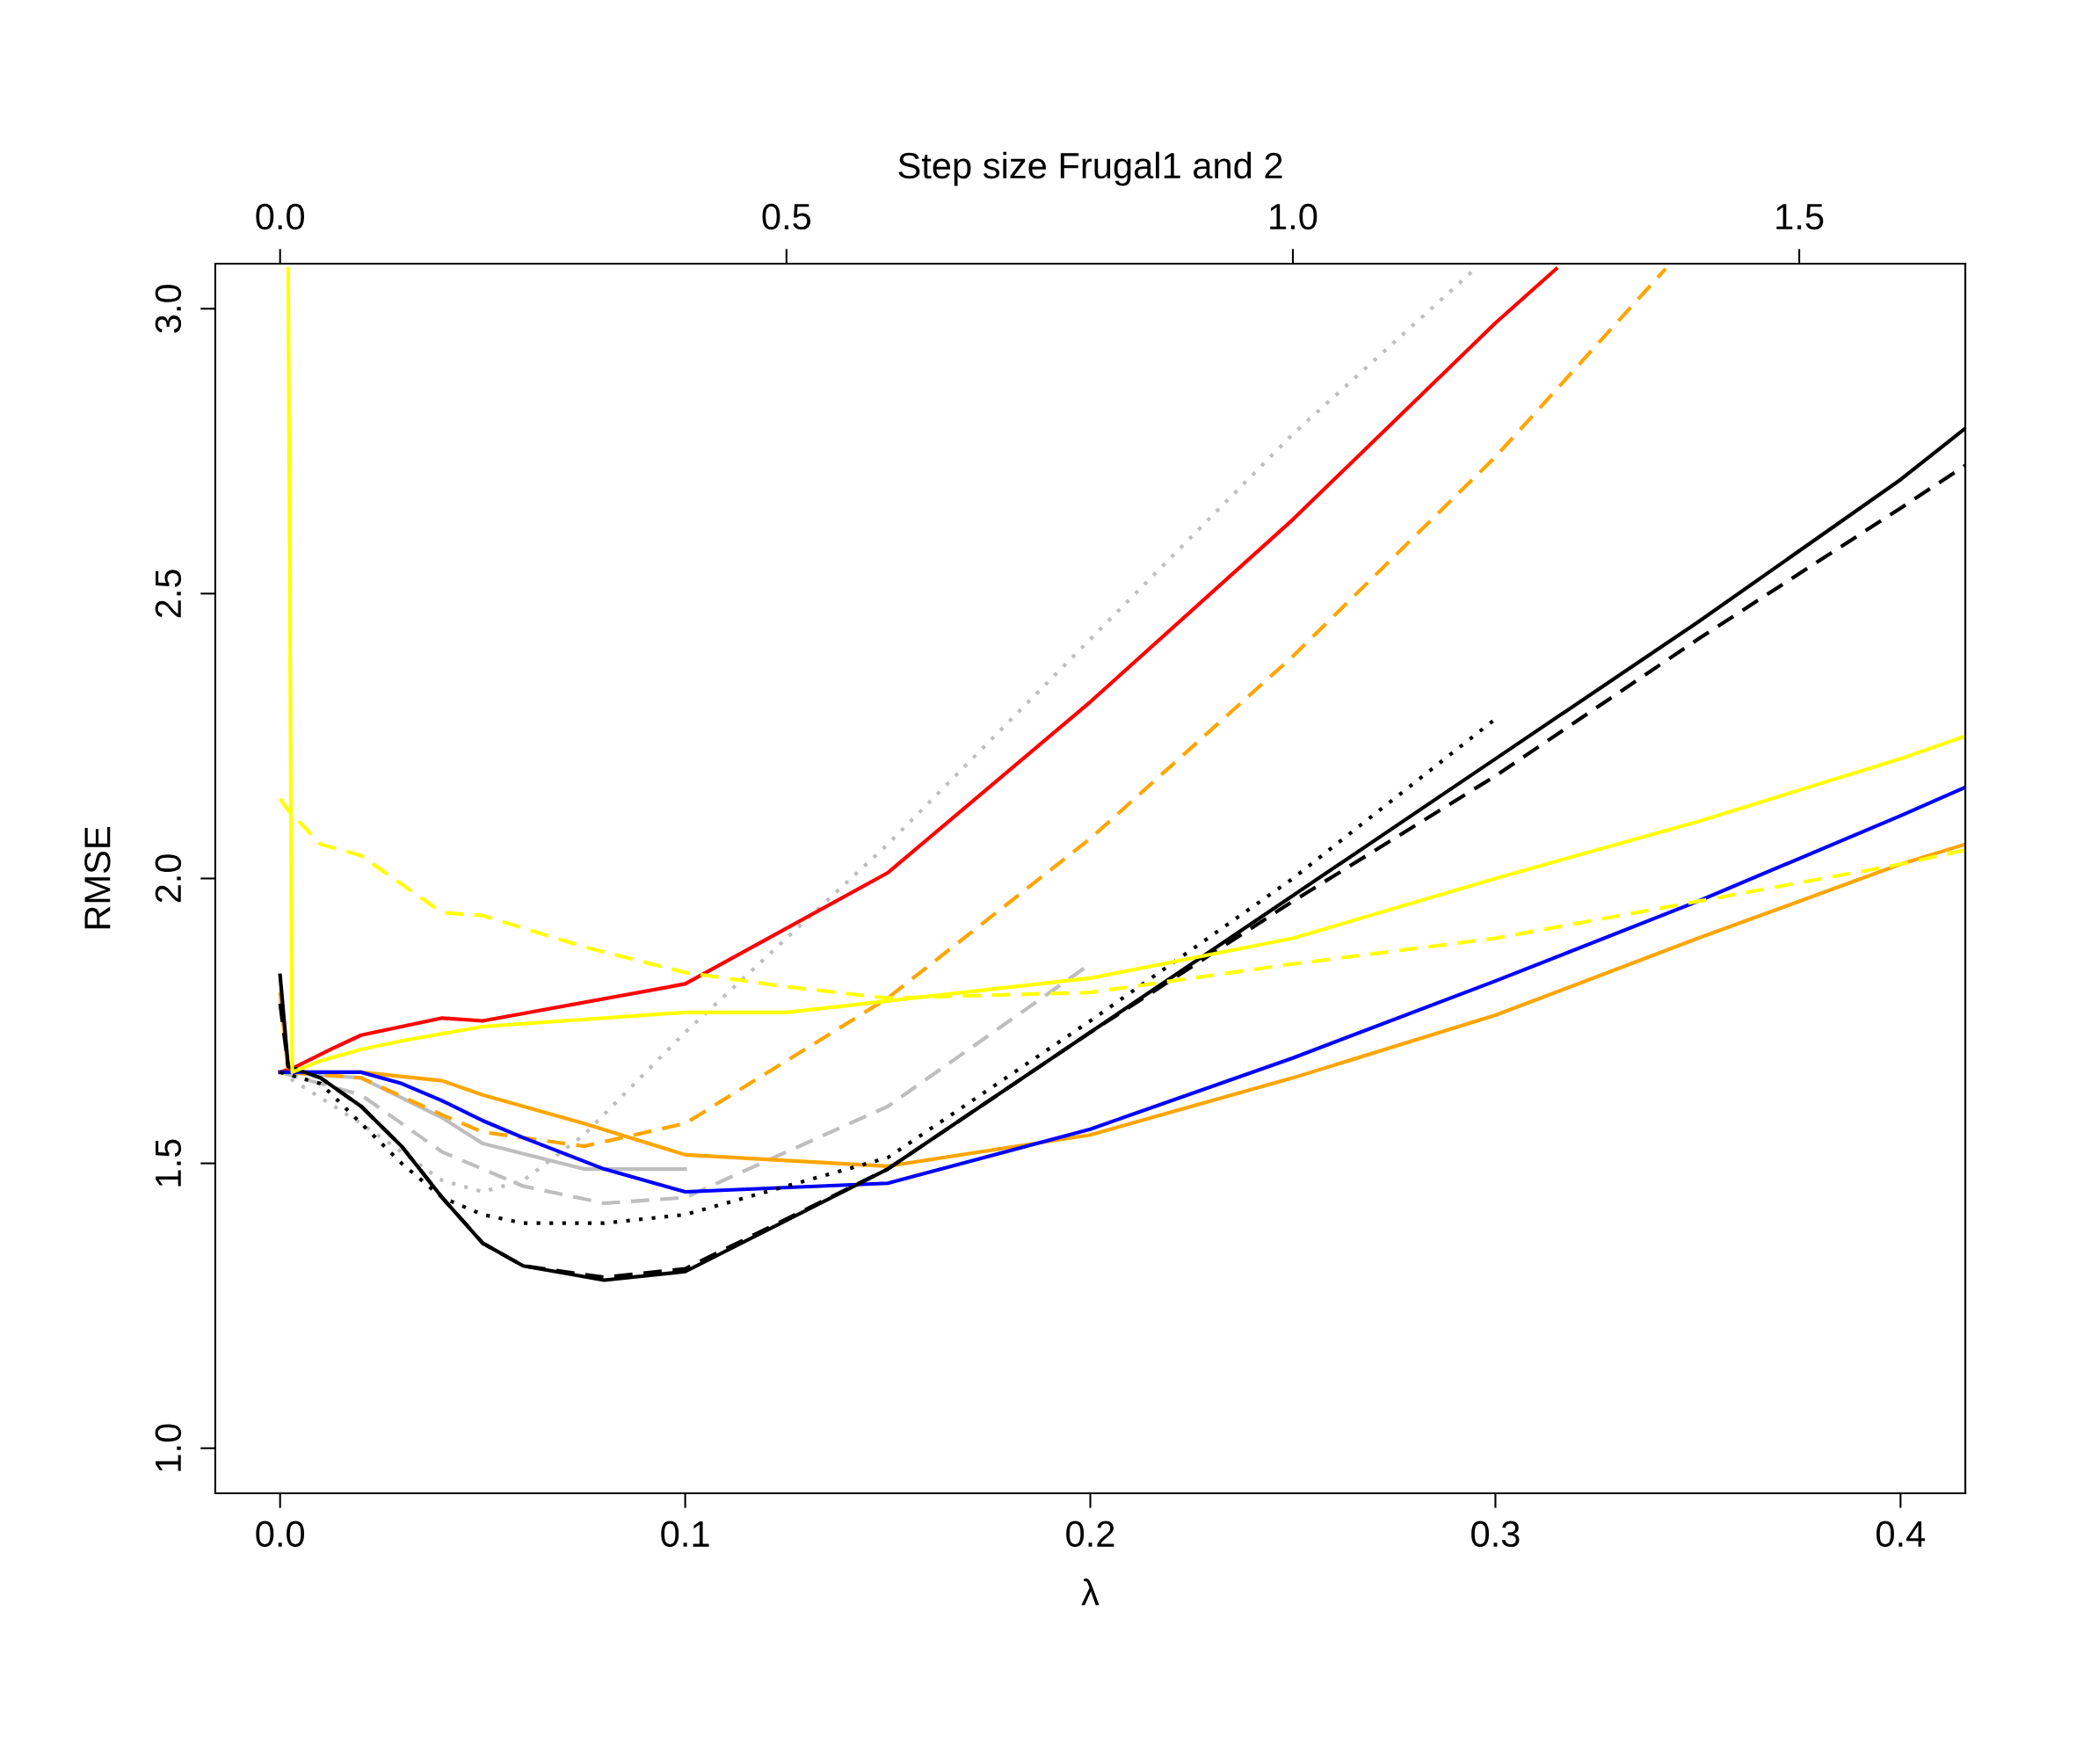 This screenshot has width=2076, height=1764. What do you see at coordinates (169, 1163) in the screenshot?
I see `y-tick-label: 1.5` at bounding box center [169, 1163].